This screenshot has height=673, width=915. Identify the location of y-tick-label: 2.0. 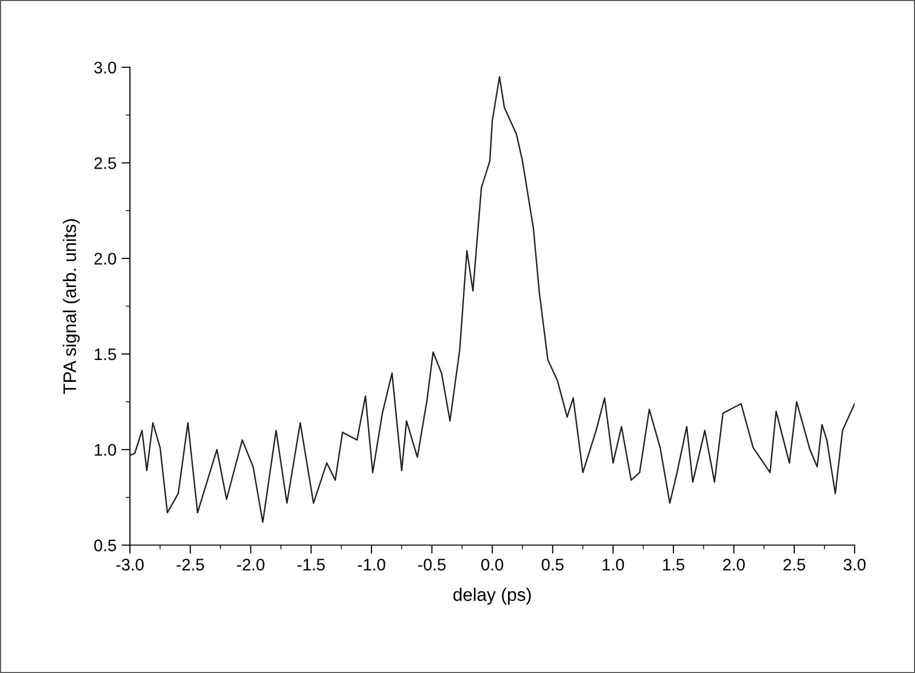
(105, 258).